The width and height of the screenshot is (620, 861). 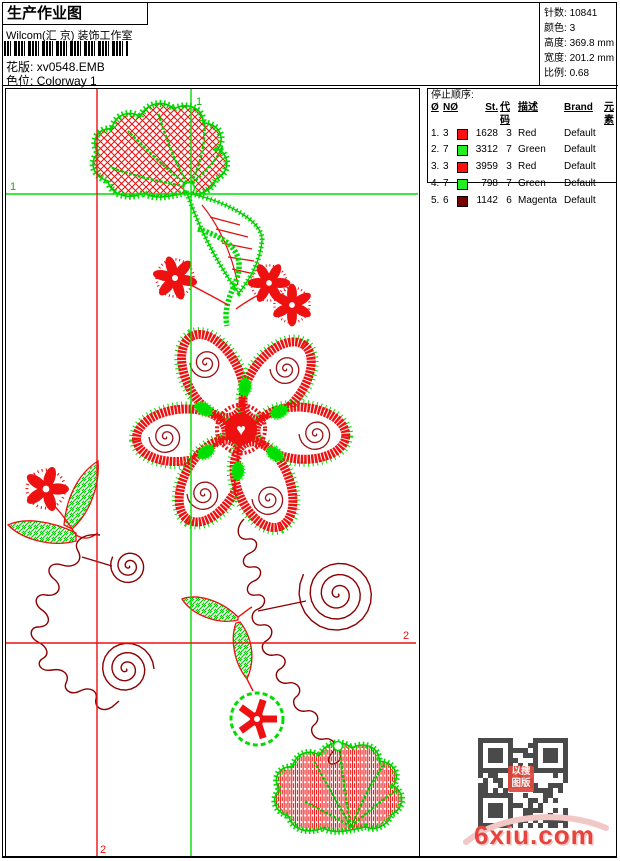 What do you see at coordinates (527, 133) in the screenshot?
I see `seq-description: Red` at bounding box center [527, 133].